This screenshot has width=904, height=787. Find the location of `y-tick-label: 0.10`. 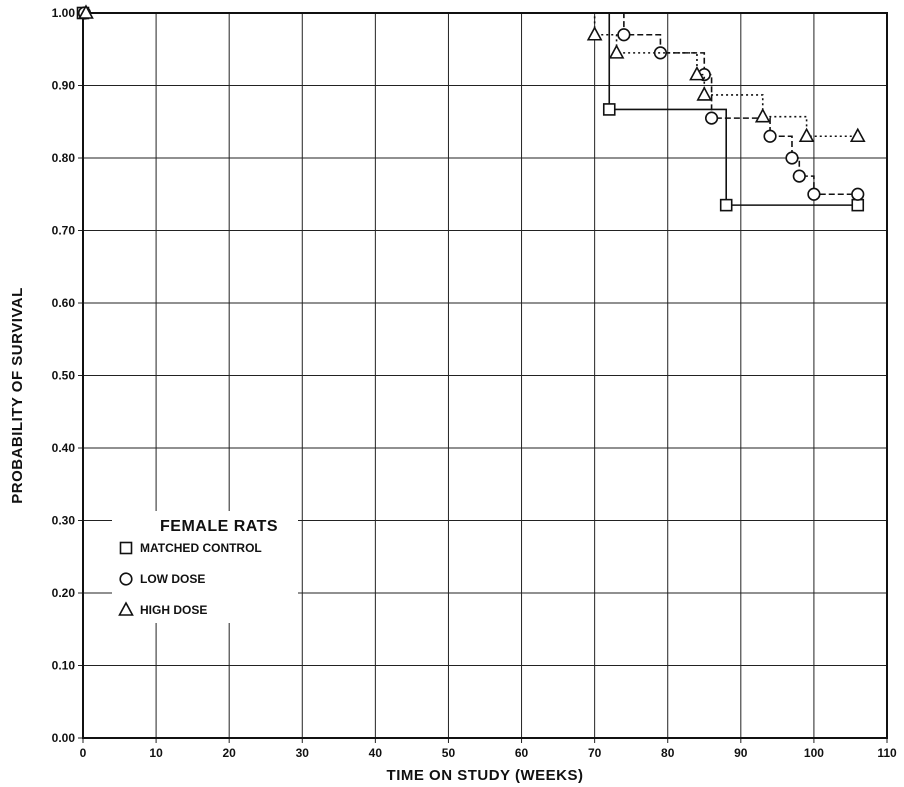

y-tick-label: 0.10 is located at coordinates (64, 666).